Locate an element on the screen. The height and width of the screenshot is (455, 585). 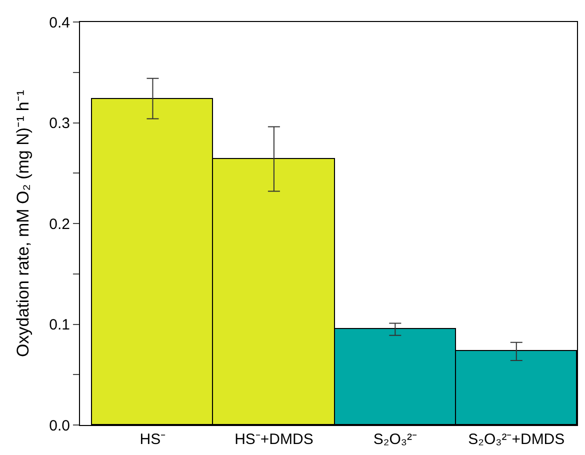
y-tick-label: 0.3 is located at coordinates (59, 123).